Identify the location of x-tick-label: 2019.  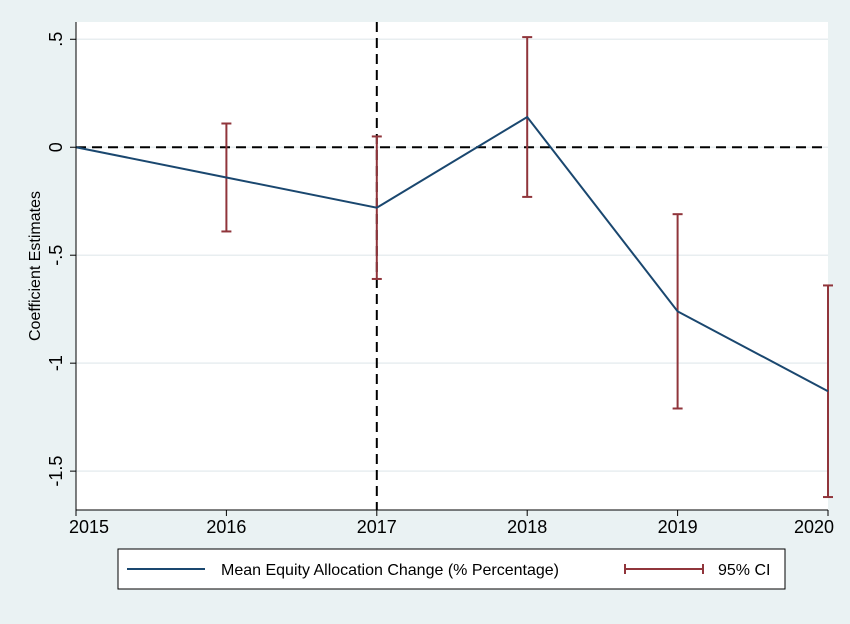
(678, 527).